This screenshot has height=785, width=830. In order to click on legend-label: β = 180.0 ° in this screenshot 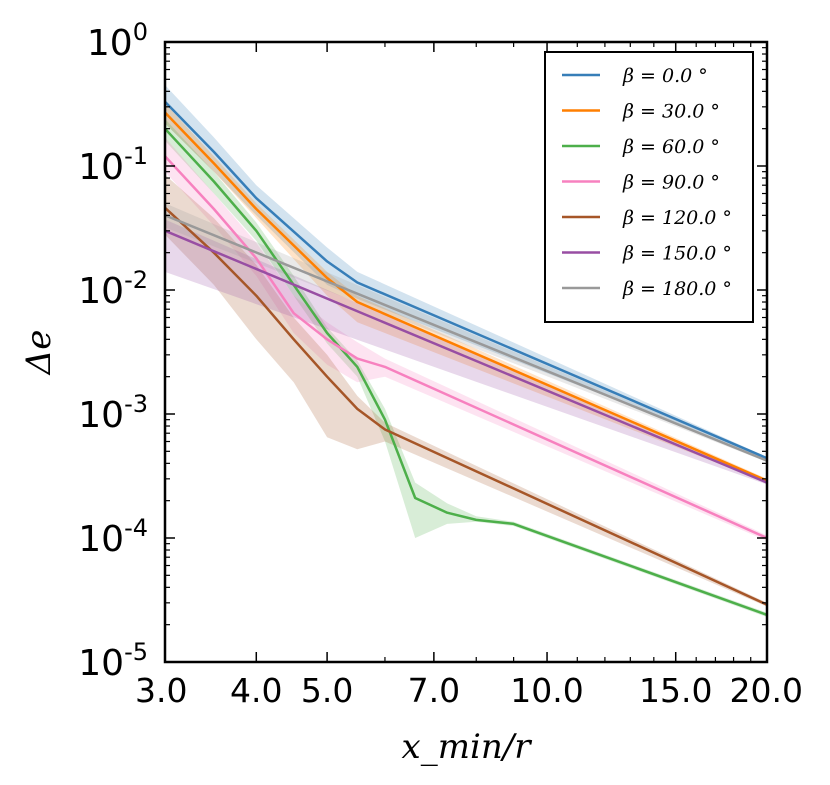, I will do `click(677, 289)`.